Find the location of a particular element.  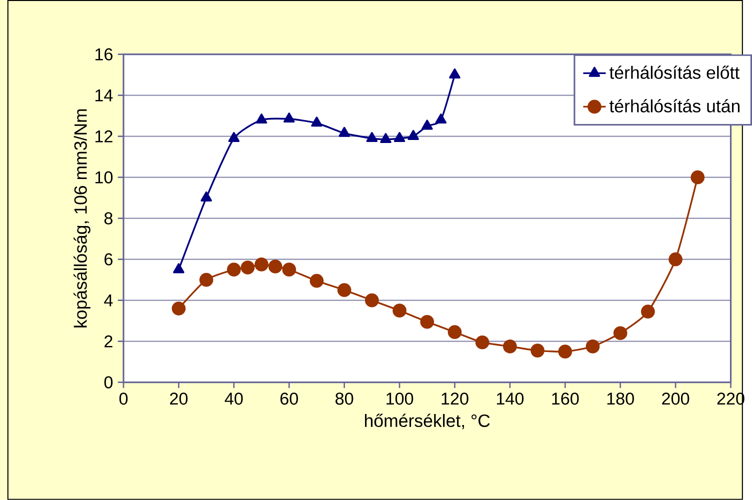

y-tick-label: 4 is located at coordinates (108, 300).